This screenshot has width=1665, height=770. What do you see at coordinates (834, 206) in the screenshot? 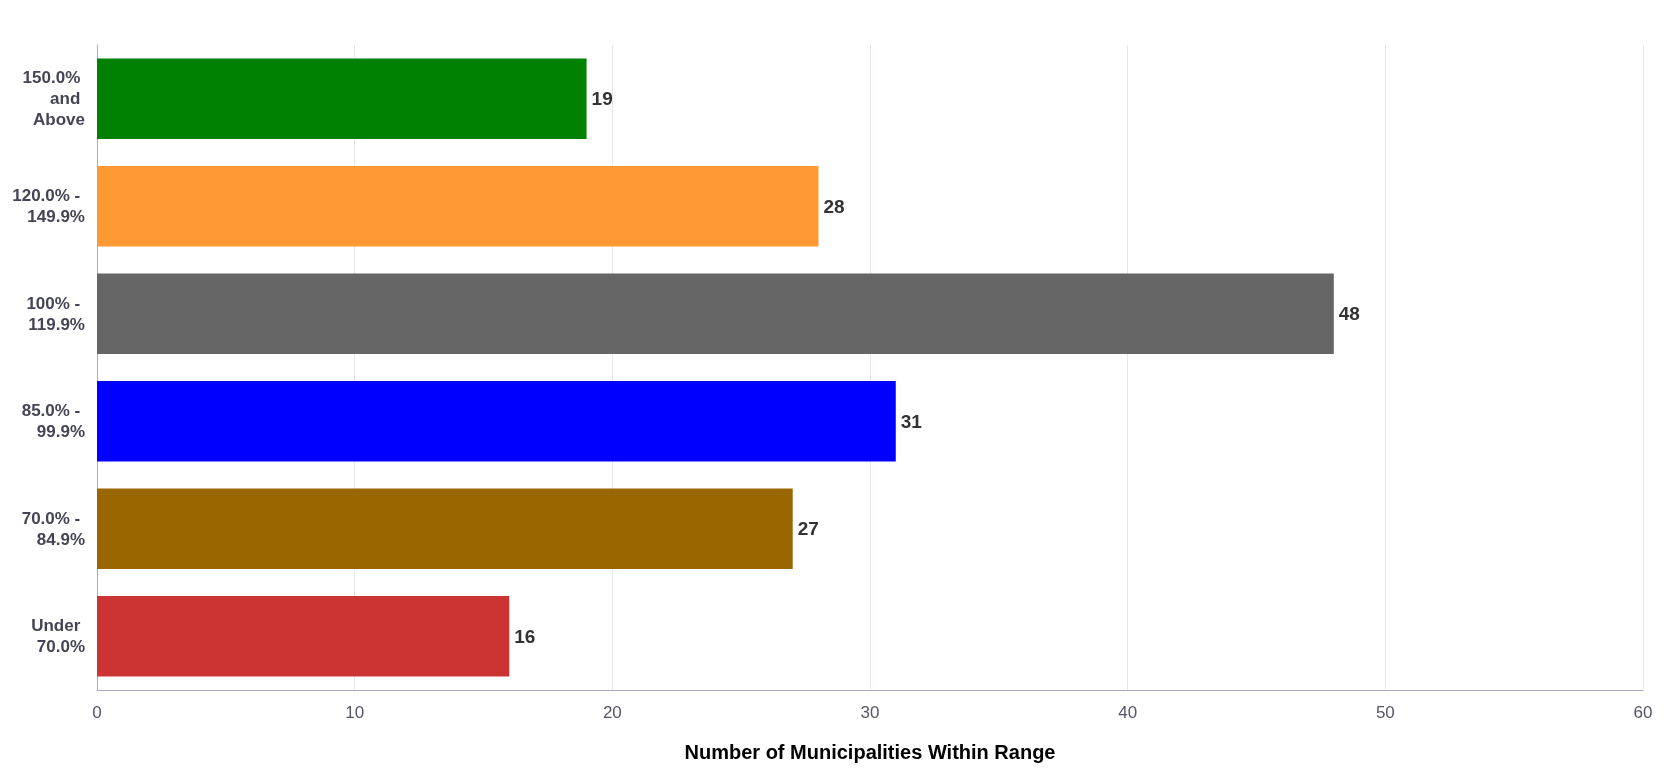
I see `data-label: 28` at bounding box center [834, 206].